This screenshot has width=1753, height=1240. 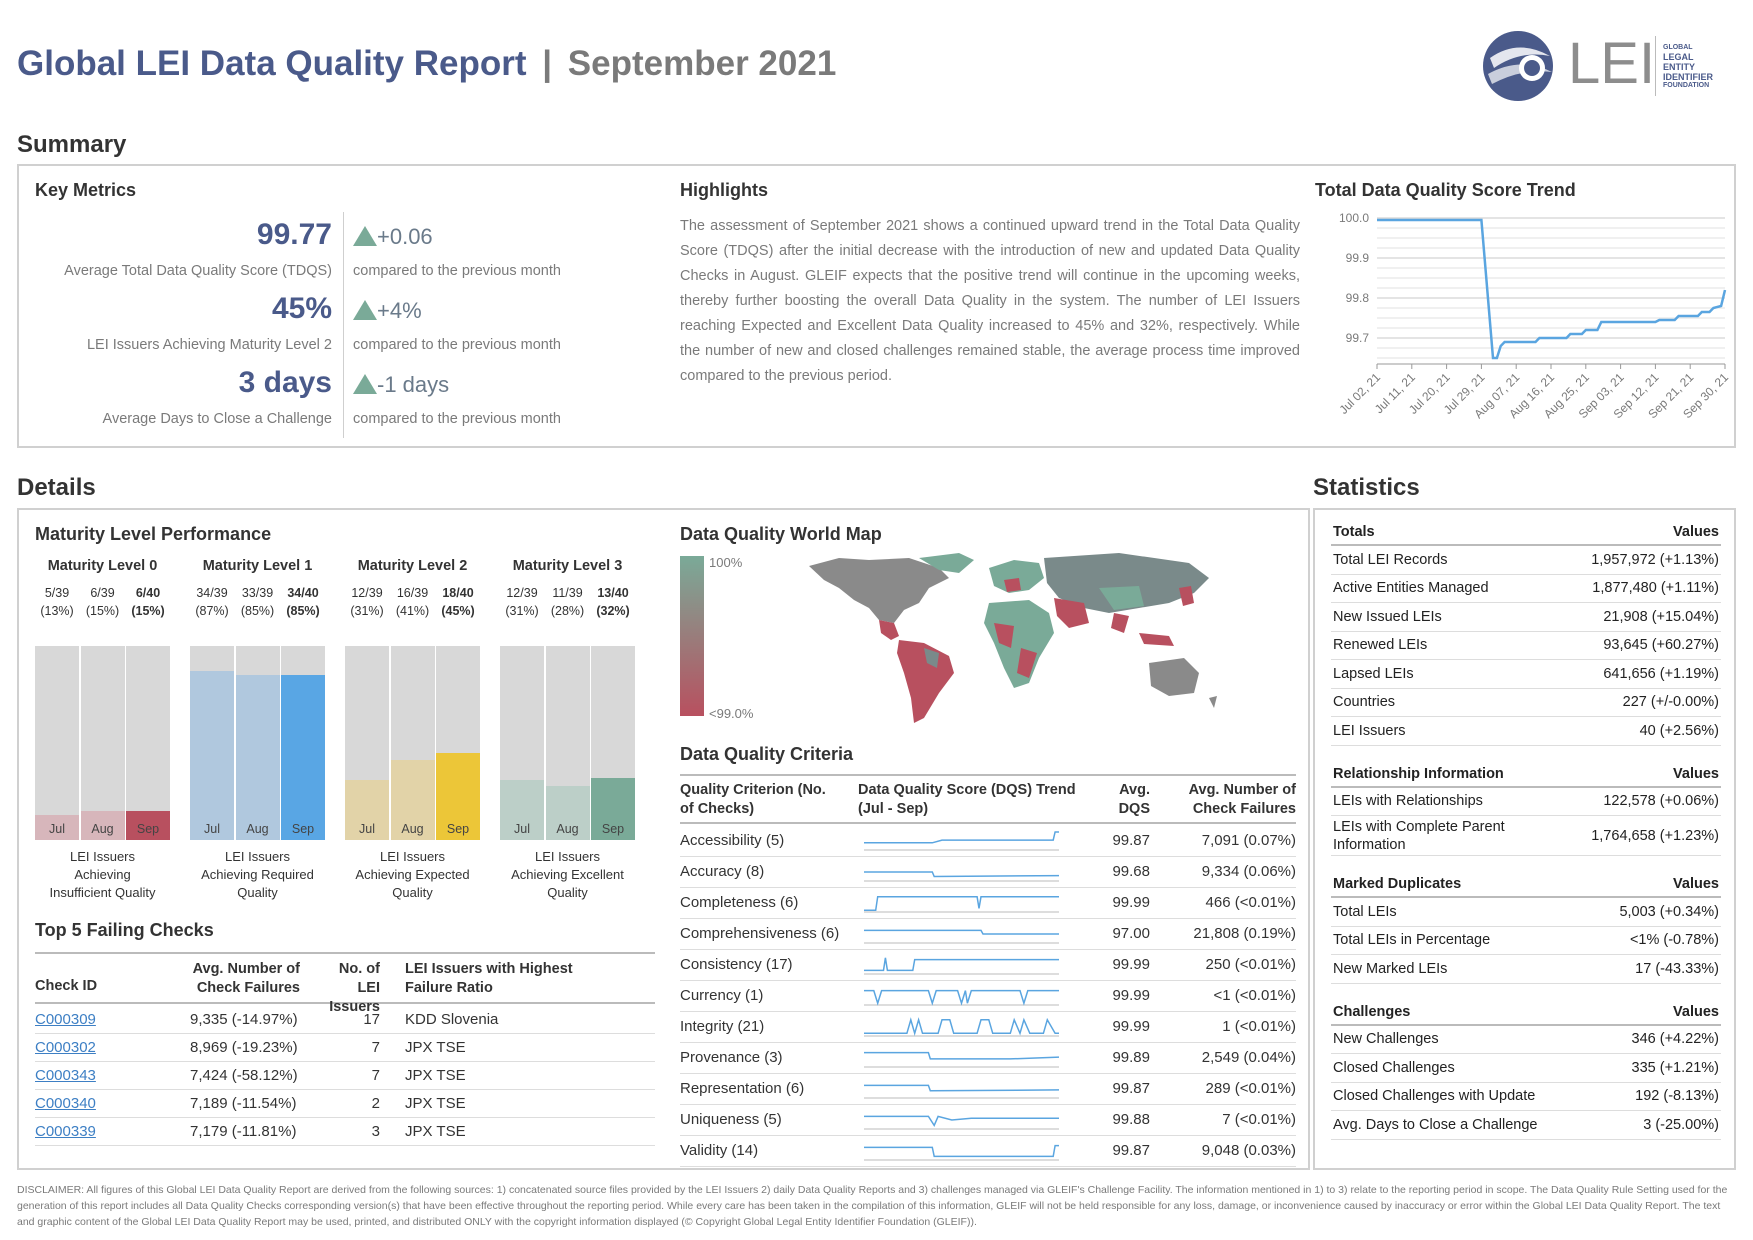 I want to click on check-failures: 7,424 (-58.12%), so click(x=244, y=1075).